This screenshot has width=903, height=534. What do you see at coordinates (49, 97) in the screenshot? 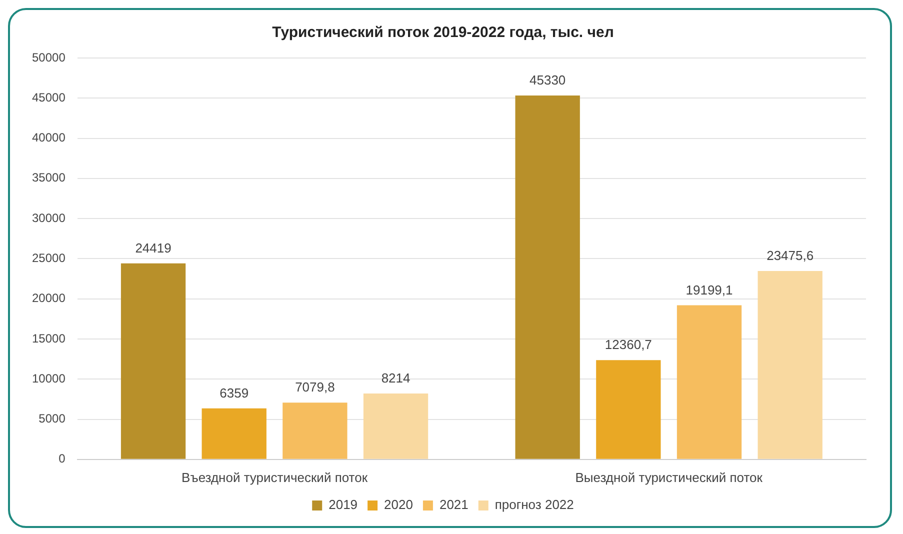
I see `y-tick-label: 45000` at bounding box center [49, 97].